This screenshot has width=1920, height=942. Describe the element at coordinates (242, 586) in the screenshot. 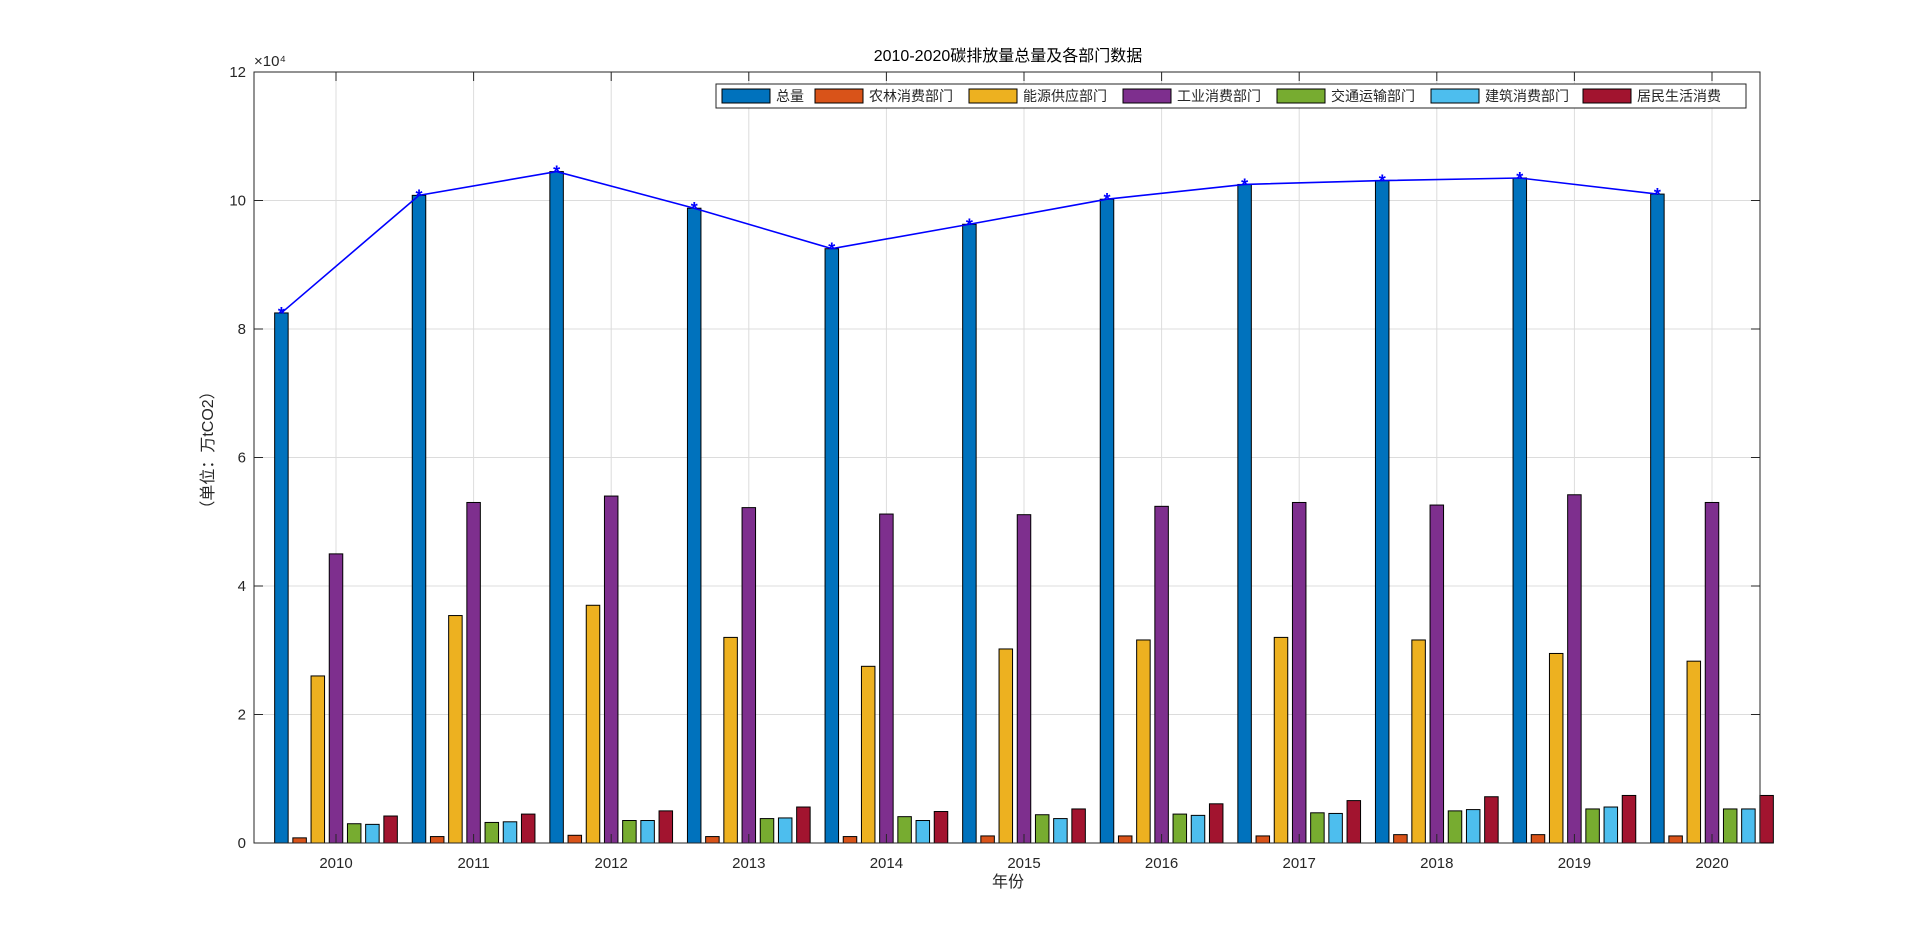

I see `y-tick-label: 4` at that location.